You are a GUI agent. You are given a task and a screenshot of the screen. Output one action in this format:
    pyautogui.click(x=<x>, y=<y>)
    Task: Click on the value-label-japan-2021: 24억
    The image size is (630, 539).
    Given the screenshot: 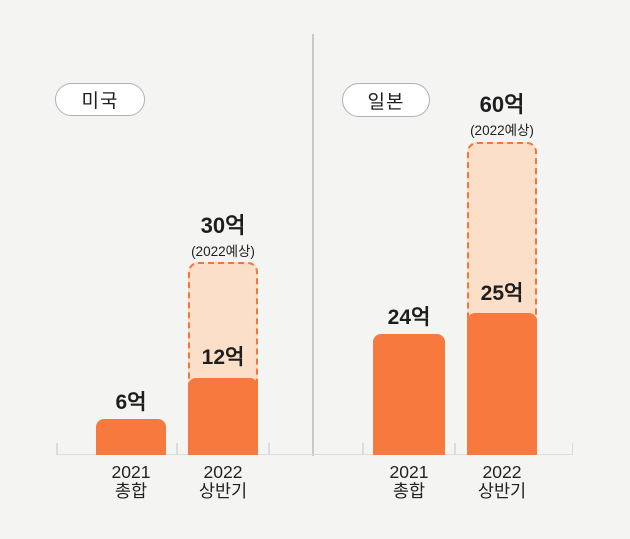 What is the action you would take?
    pyautogui.click(x=409, y=317)
    